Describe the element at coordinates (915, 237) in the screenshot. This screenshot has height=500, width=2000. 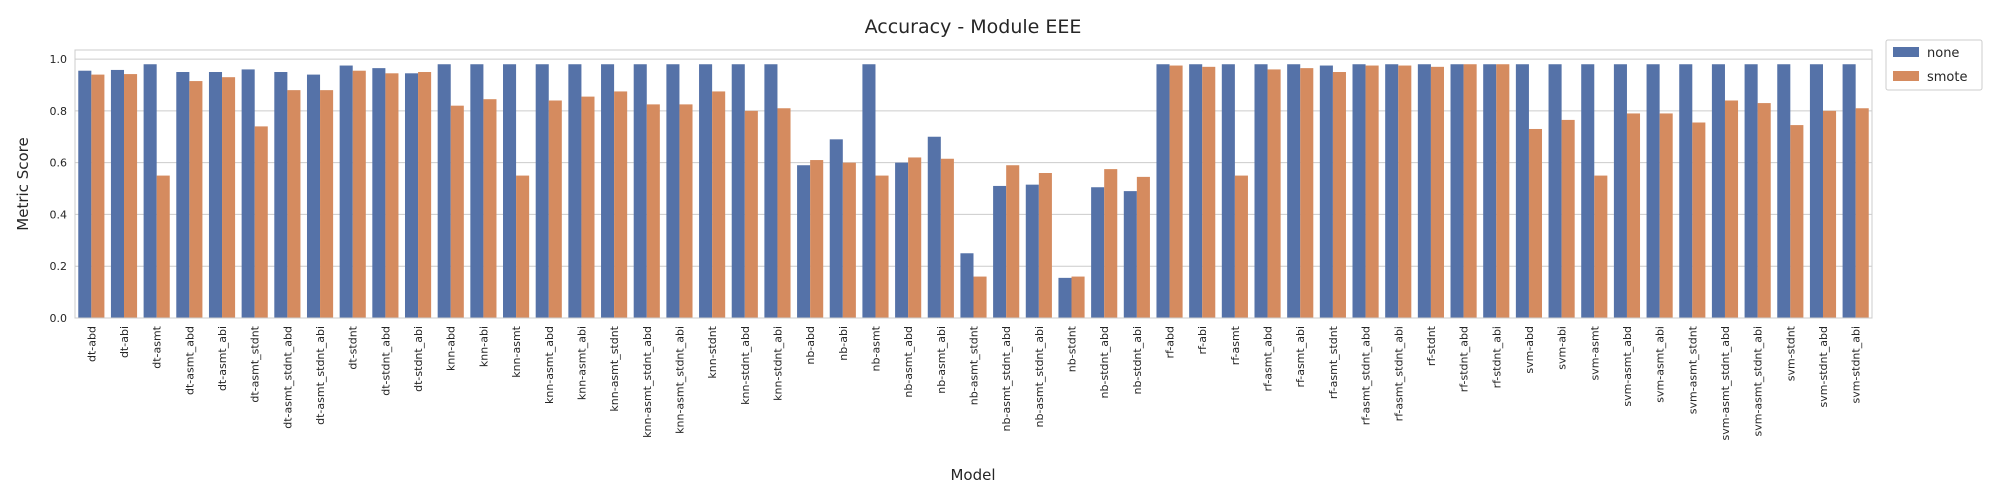
I see `bar-smote-nb-asmt_abd` at that location.